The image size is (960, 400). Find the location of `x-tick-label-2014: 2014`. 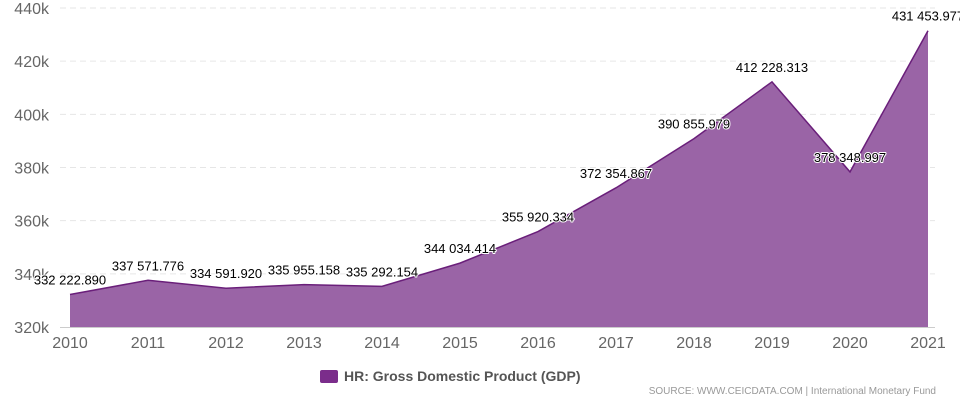

x-tick-label-2014: 2014 is located at coordinates (382, 343).